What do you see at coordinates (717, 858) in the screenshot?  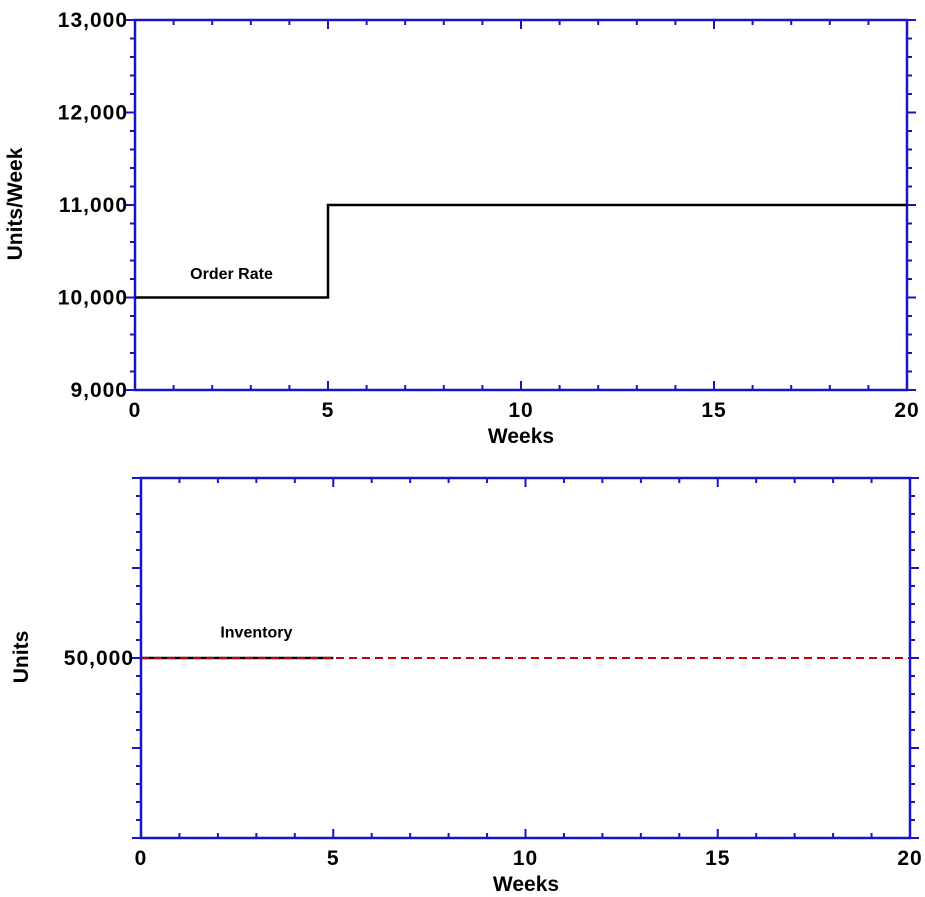 I see `inventory-x-tick-label: 15` at bounding box center [717, 858].